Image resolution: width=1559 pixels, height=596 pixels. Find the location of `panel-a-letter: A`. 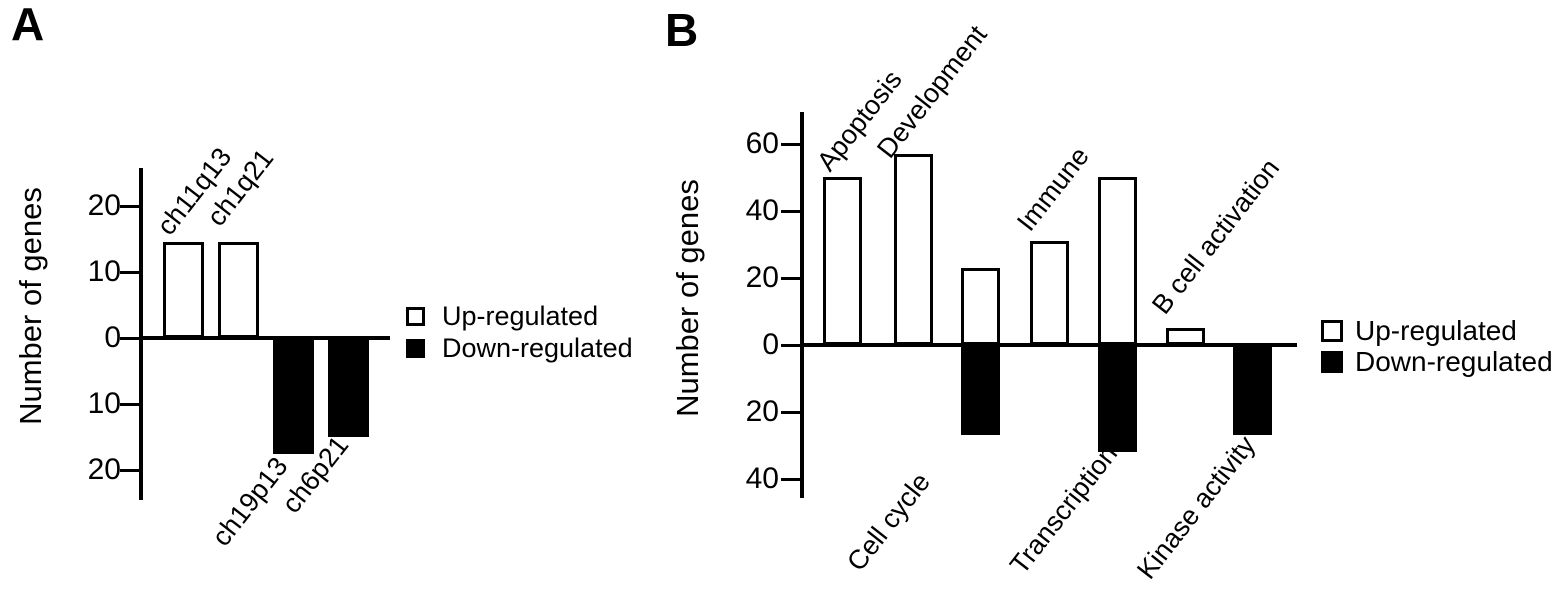

panel-a-letter: A is located at coordinates (28, 25).